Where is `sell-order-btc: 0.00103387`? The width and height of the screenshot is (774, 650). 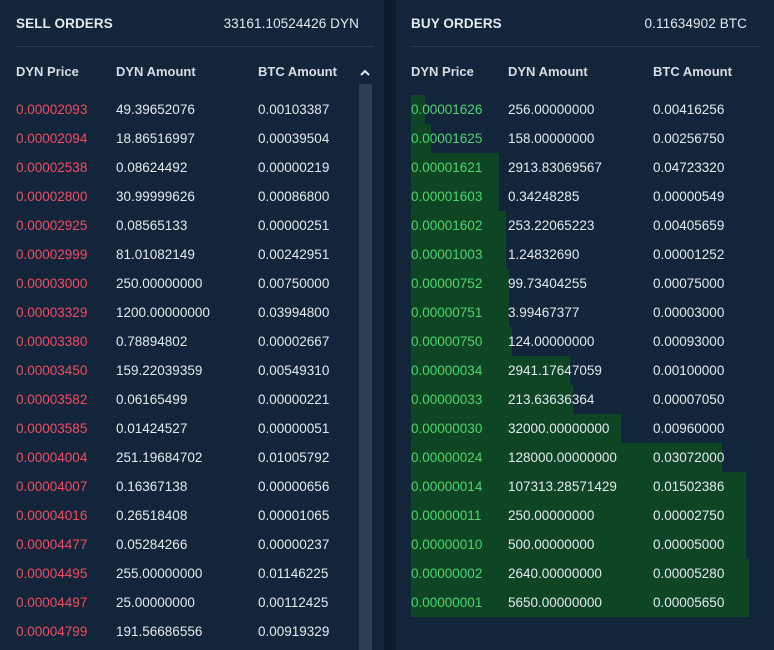
sell-order-btc: 0.00103387 is located at coordinates (294, 109).